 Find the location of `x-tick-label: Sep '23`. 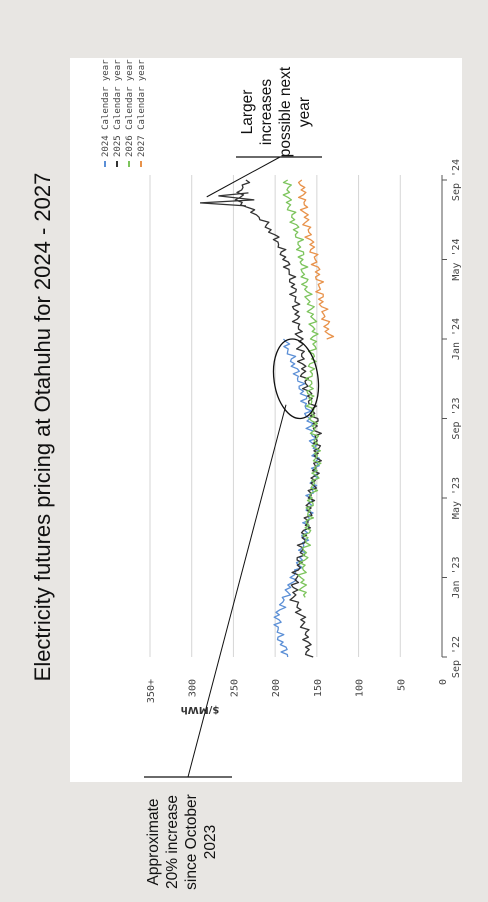

x-tick-label: Sep '23 is located at coordinates (456, 418).